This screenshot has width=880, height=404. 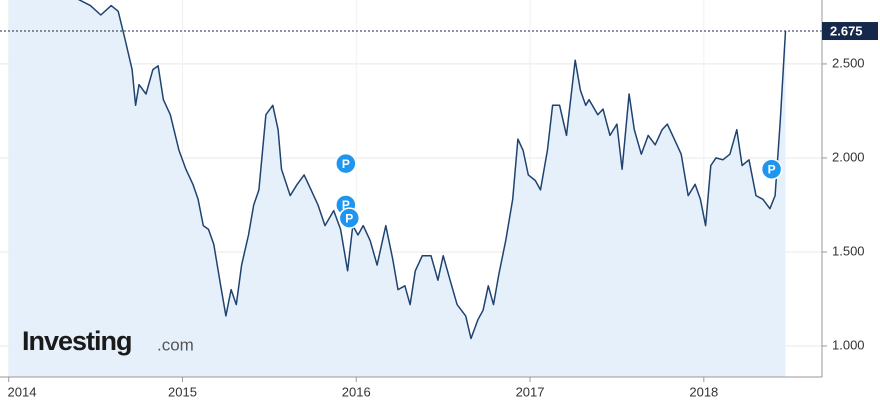 What do you see at coordinates (846, 30) in the screenshot?
I see `current-label: 2.675` at bounding box center [846, 30].